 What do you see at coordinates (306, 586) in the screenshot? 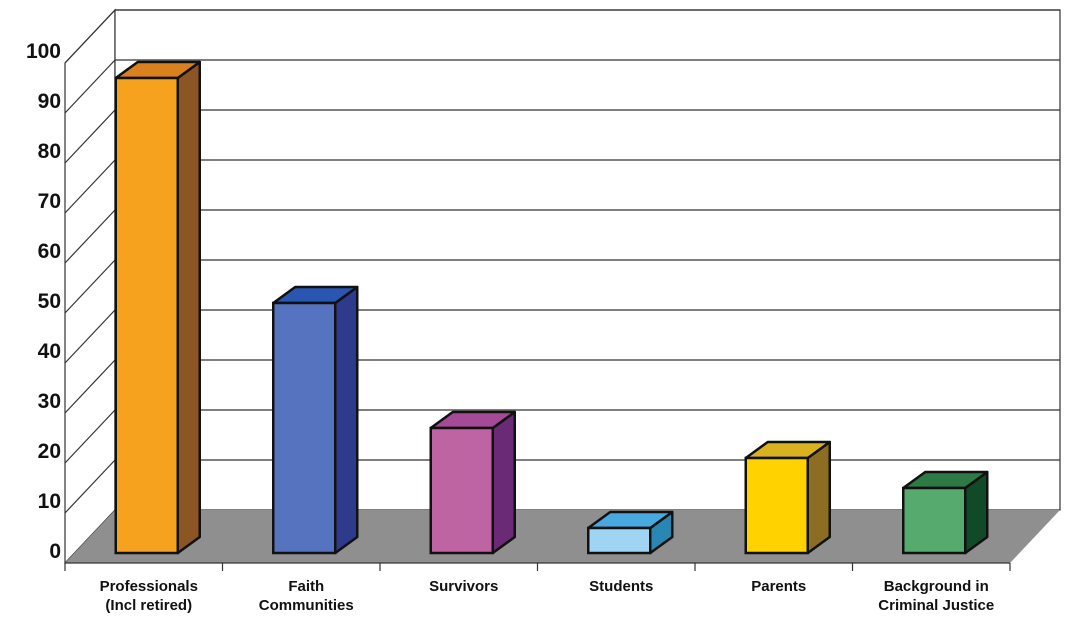
I see `x-category-label-line: Faith` at bounding box center [306, 586].